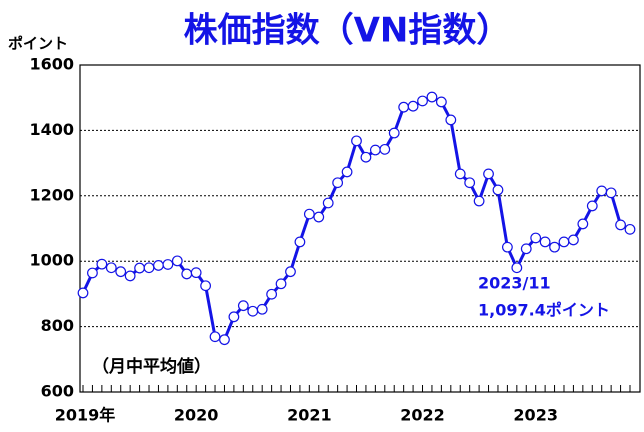  Describe the element at coordinates (57, 391) in the screenshot. I see `y-tick-label: 600` at that location.